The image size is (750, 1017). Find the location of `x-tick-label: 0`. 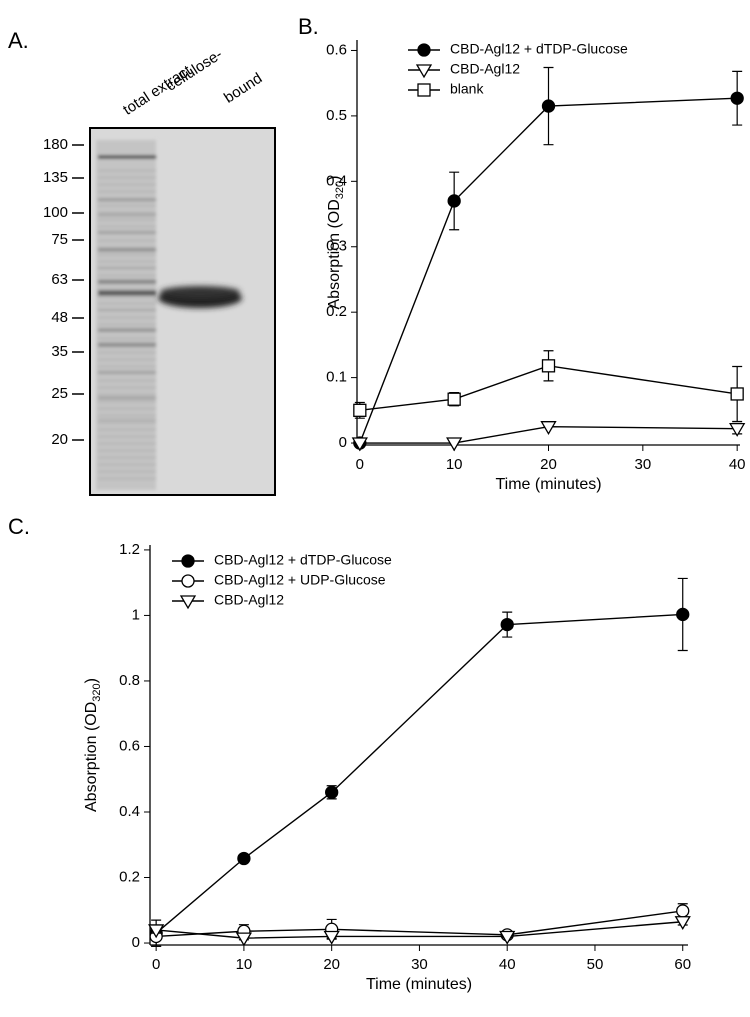

x-tick-label: 0 is located at coordinates (156, 964).